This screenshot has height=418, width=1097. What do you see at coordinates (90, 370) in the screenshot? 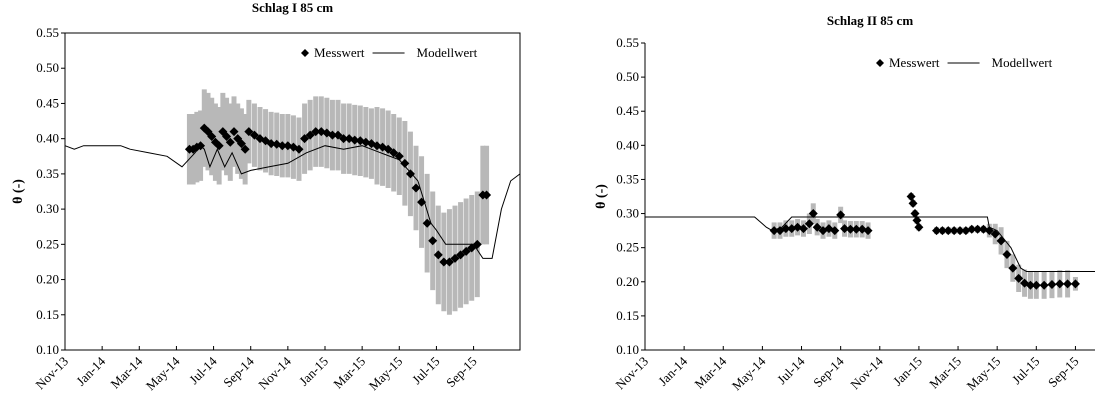
I see `x-tick-label: Jan-14` at bounding box center [90, 370].